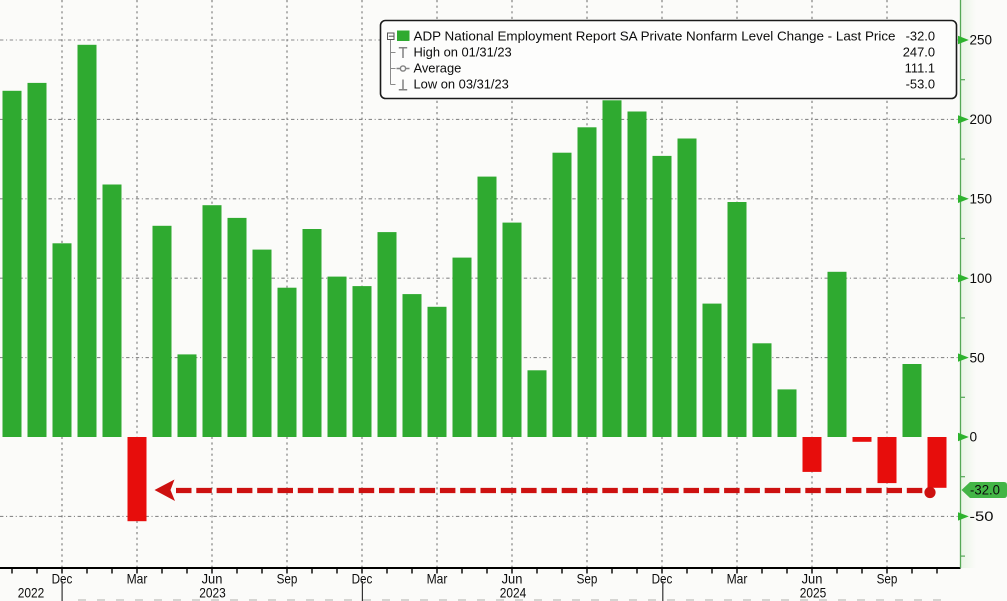 Image resolution: width=1007 pixels, height=601 pixels. I want to click on svg-text: 111.1, so click(920, 68).